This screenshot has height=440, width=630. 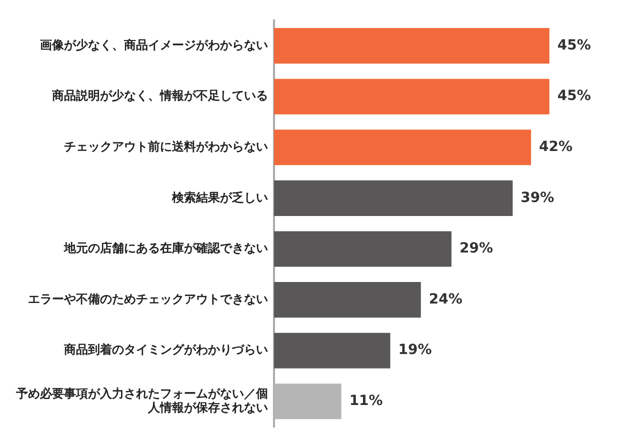 I want to click on data-label: 11%, so click(x=366, y=401).